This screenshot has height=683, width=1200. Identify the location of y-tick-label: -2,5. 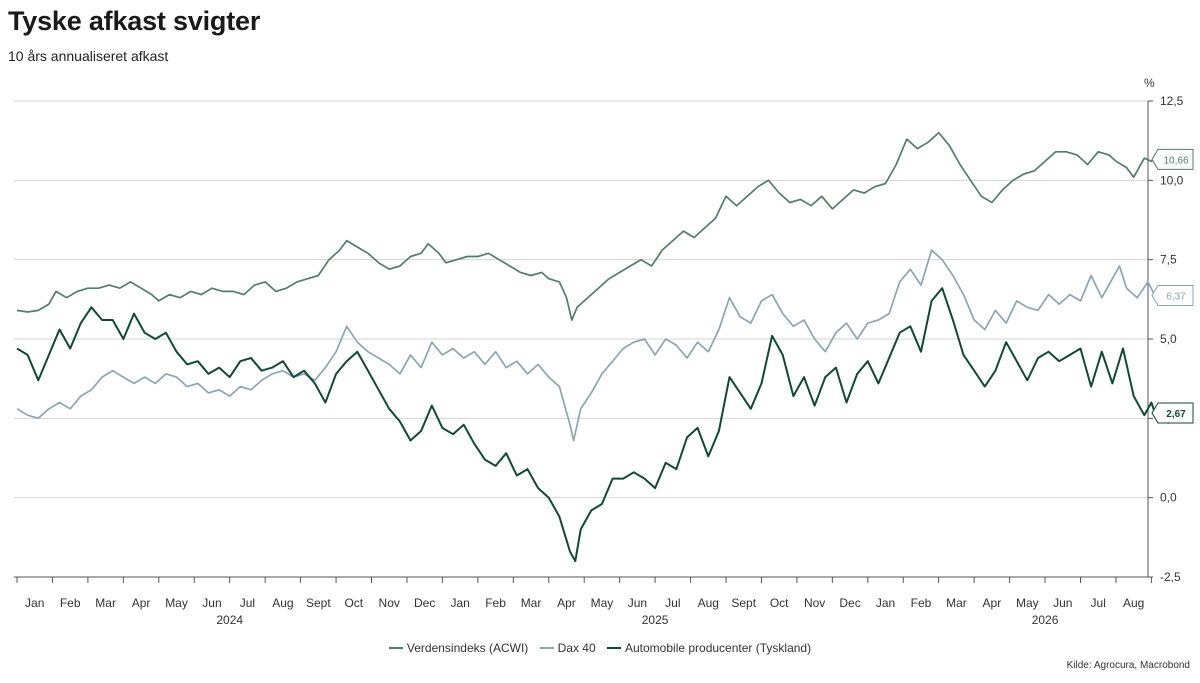
(1170, 577).